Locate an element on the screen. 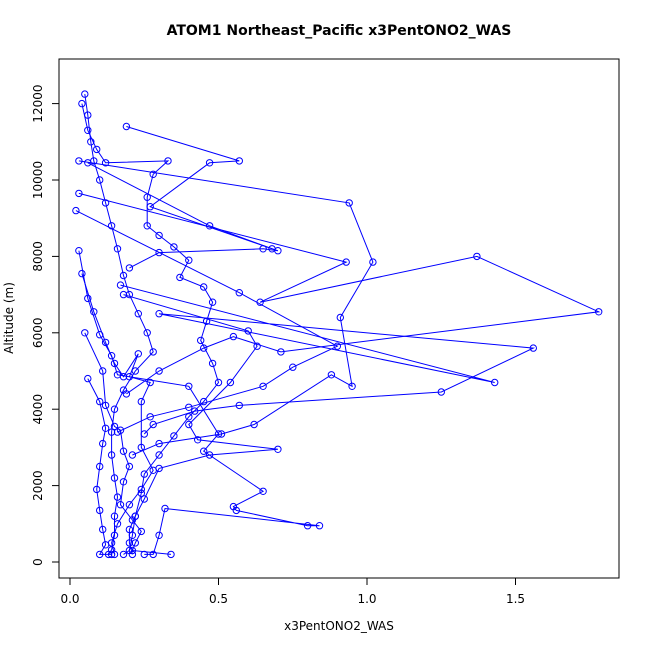 The image size is (650, 650). x-tick-label: 1.5 is located at coordinates (515, 599).